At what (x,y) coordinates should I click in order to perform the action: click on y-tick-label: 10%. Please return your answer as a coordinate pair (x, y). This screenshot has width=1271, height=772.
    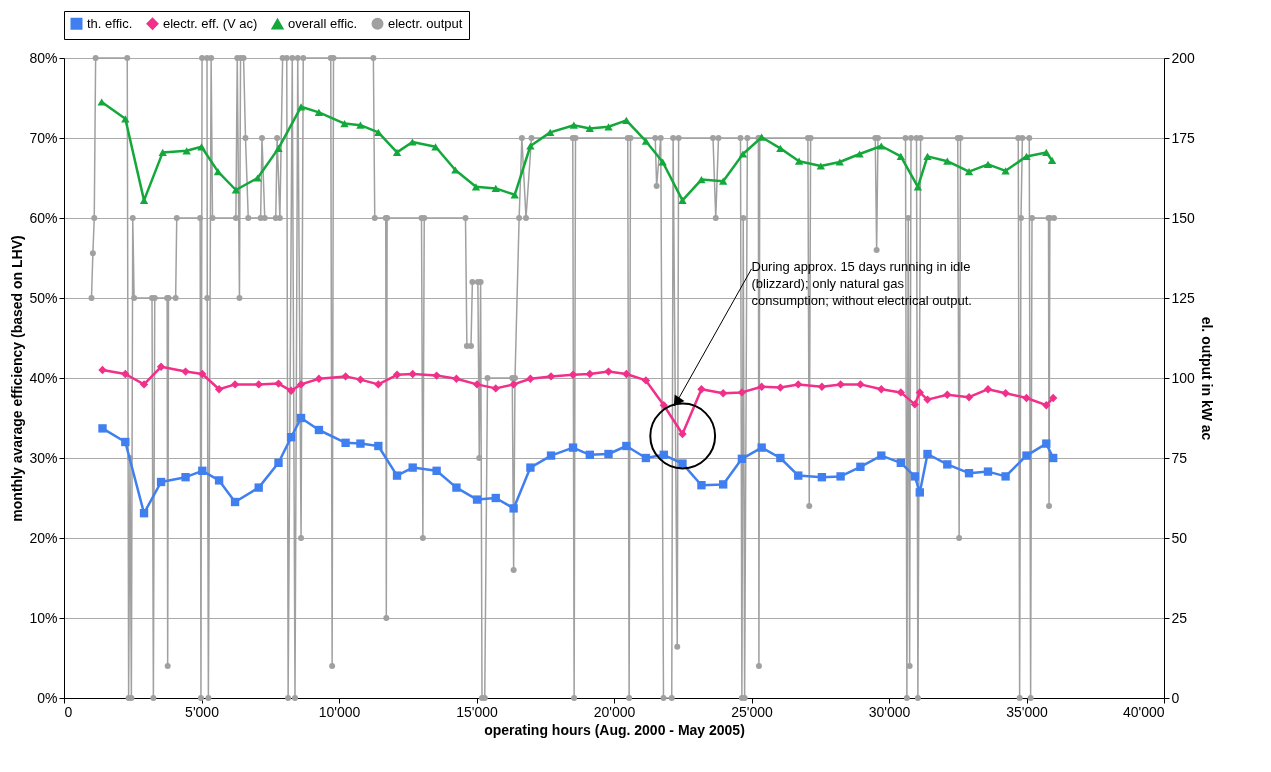
    Looking at the image, I should click on (43, 617).